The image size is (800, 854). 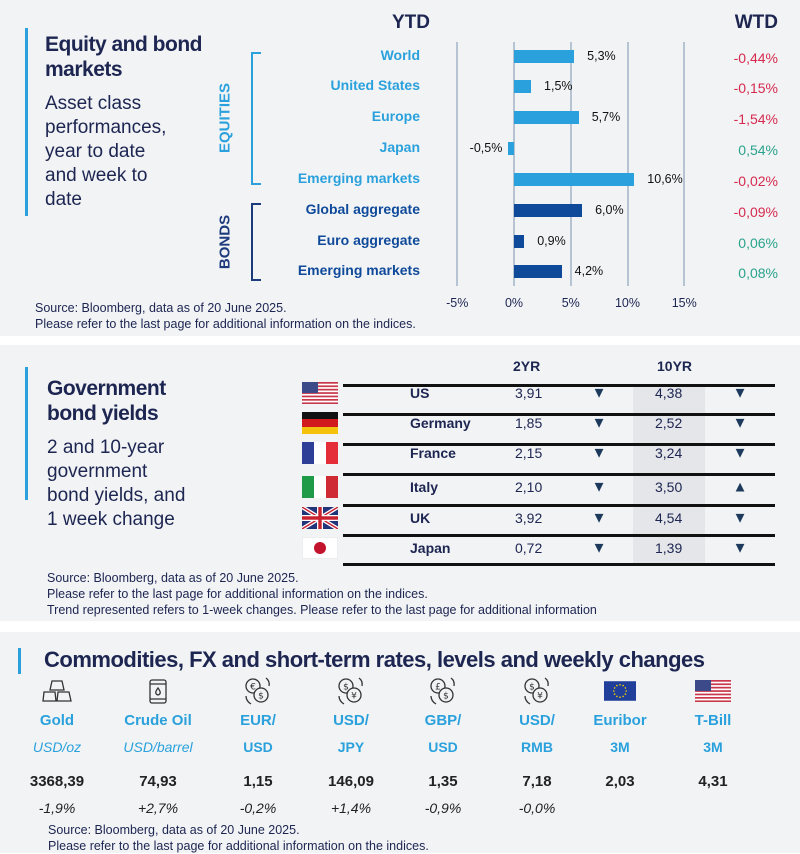 What do you see at coordinates (669, 518) in the screenshot?
I see `yield-10yr: 4,54` at bounding box center [669, 518].